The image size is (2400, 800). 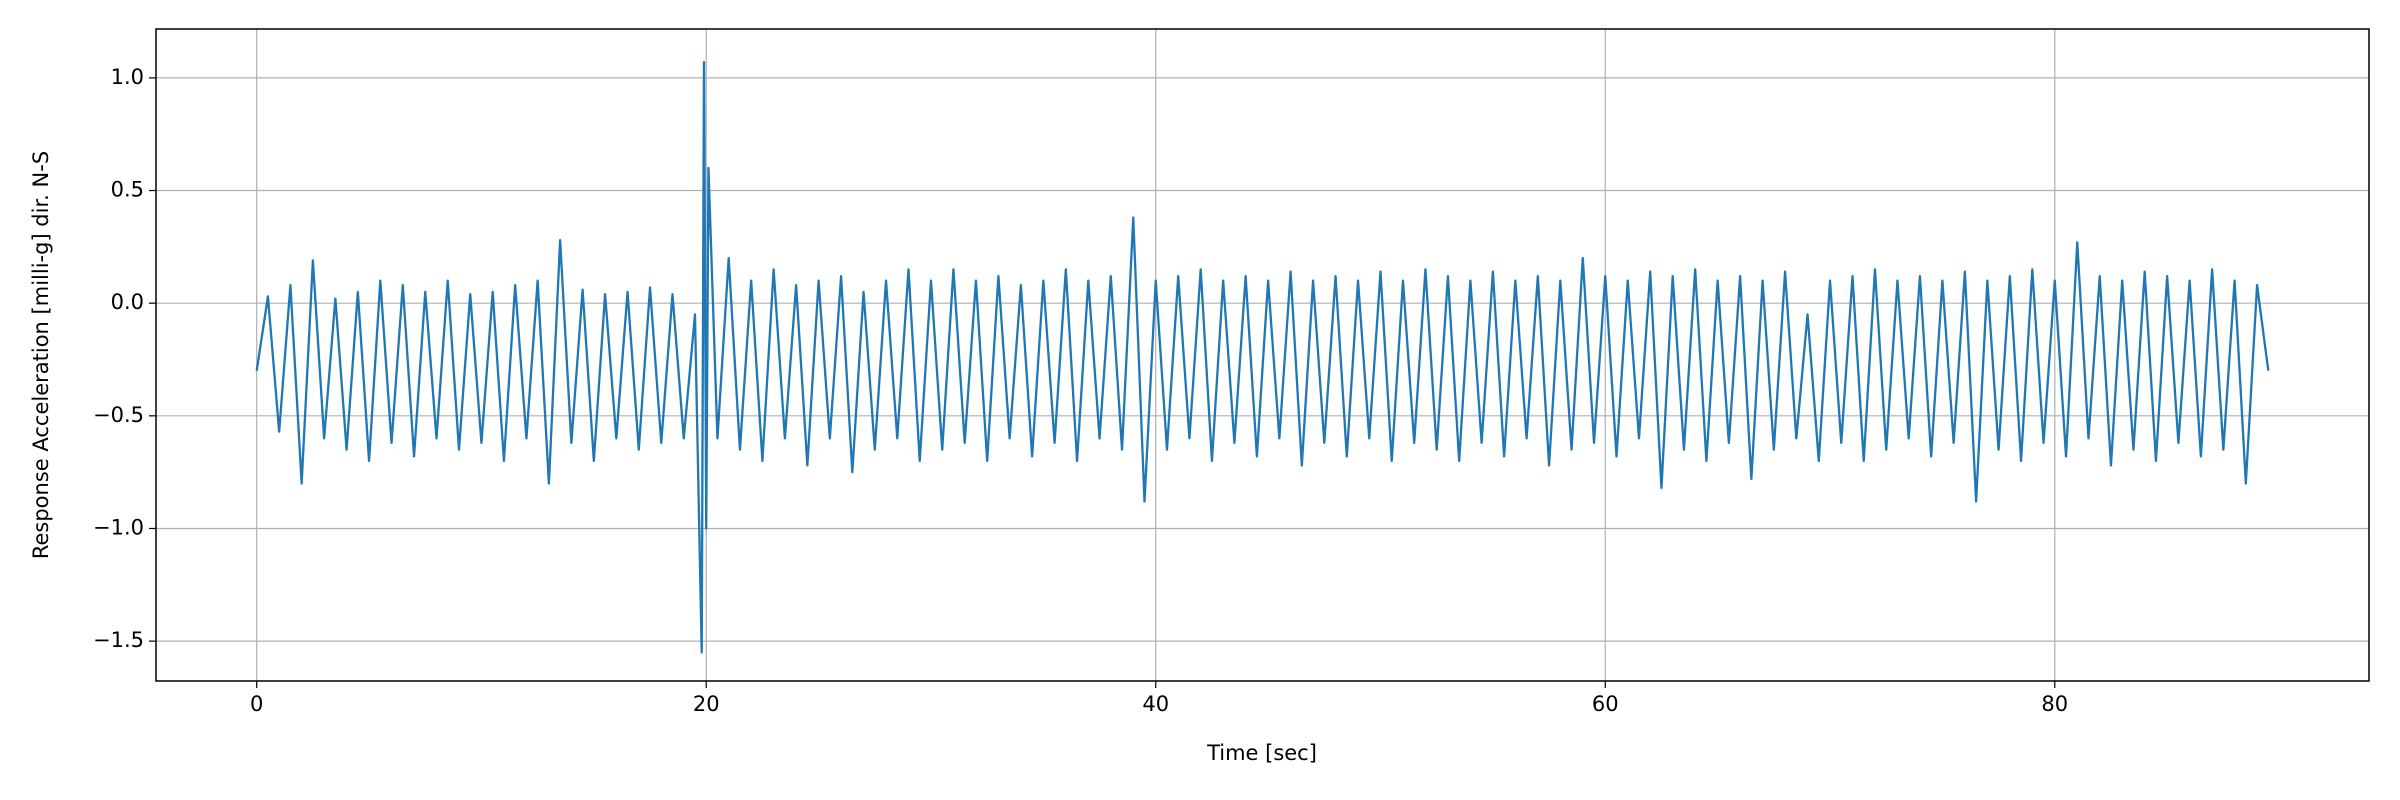 What do you see at coordinates (41, 355) in the screenshot?
I see `y-axis-label: Response Acceleration [milli-g] dir. N-S` at bounding box center [41, 355].